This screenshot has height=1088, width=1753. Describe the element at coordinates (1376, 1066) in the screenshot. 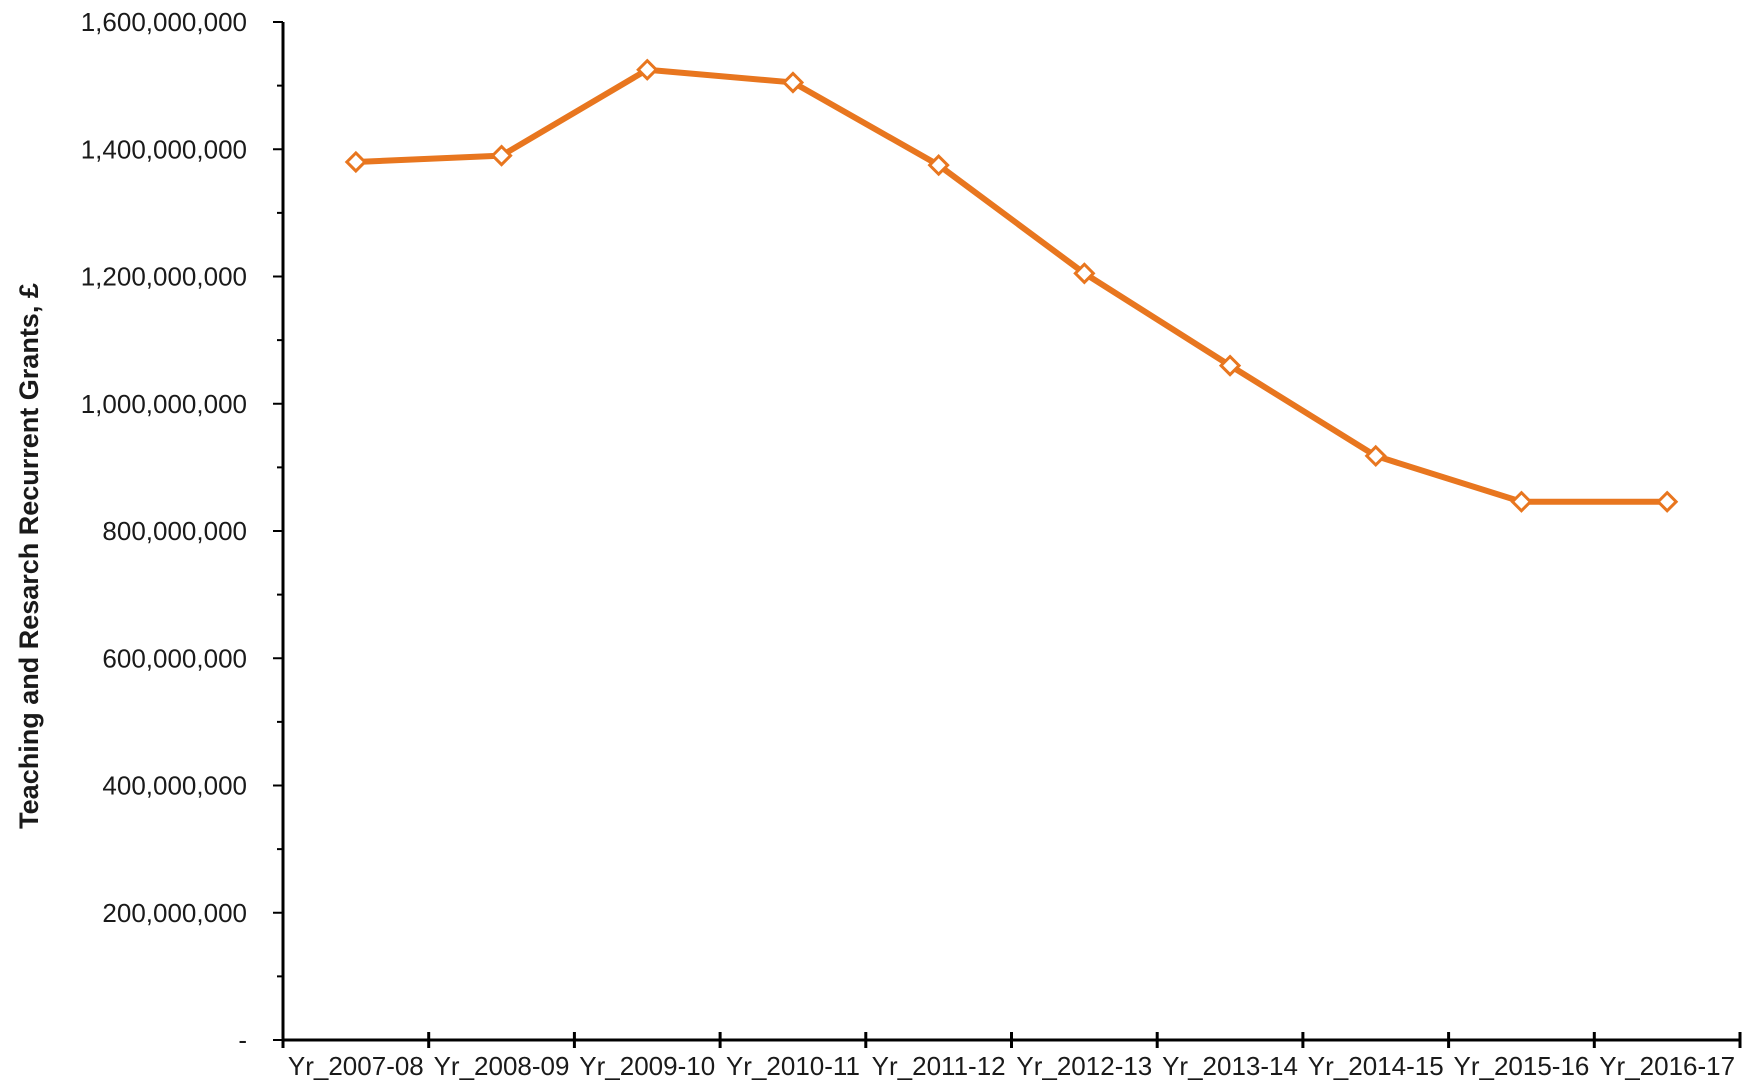

I see `x-tick-label: Yr_2014-15` at that location.